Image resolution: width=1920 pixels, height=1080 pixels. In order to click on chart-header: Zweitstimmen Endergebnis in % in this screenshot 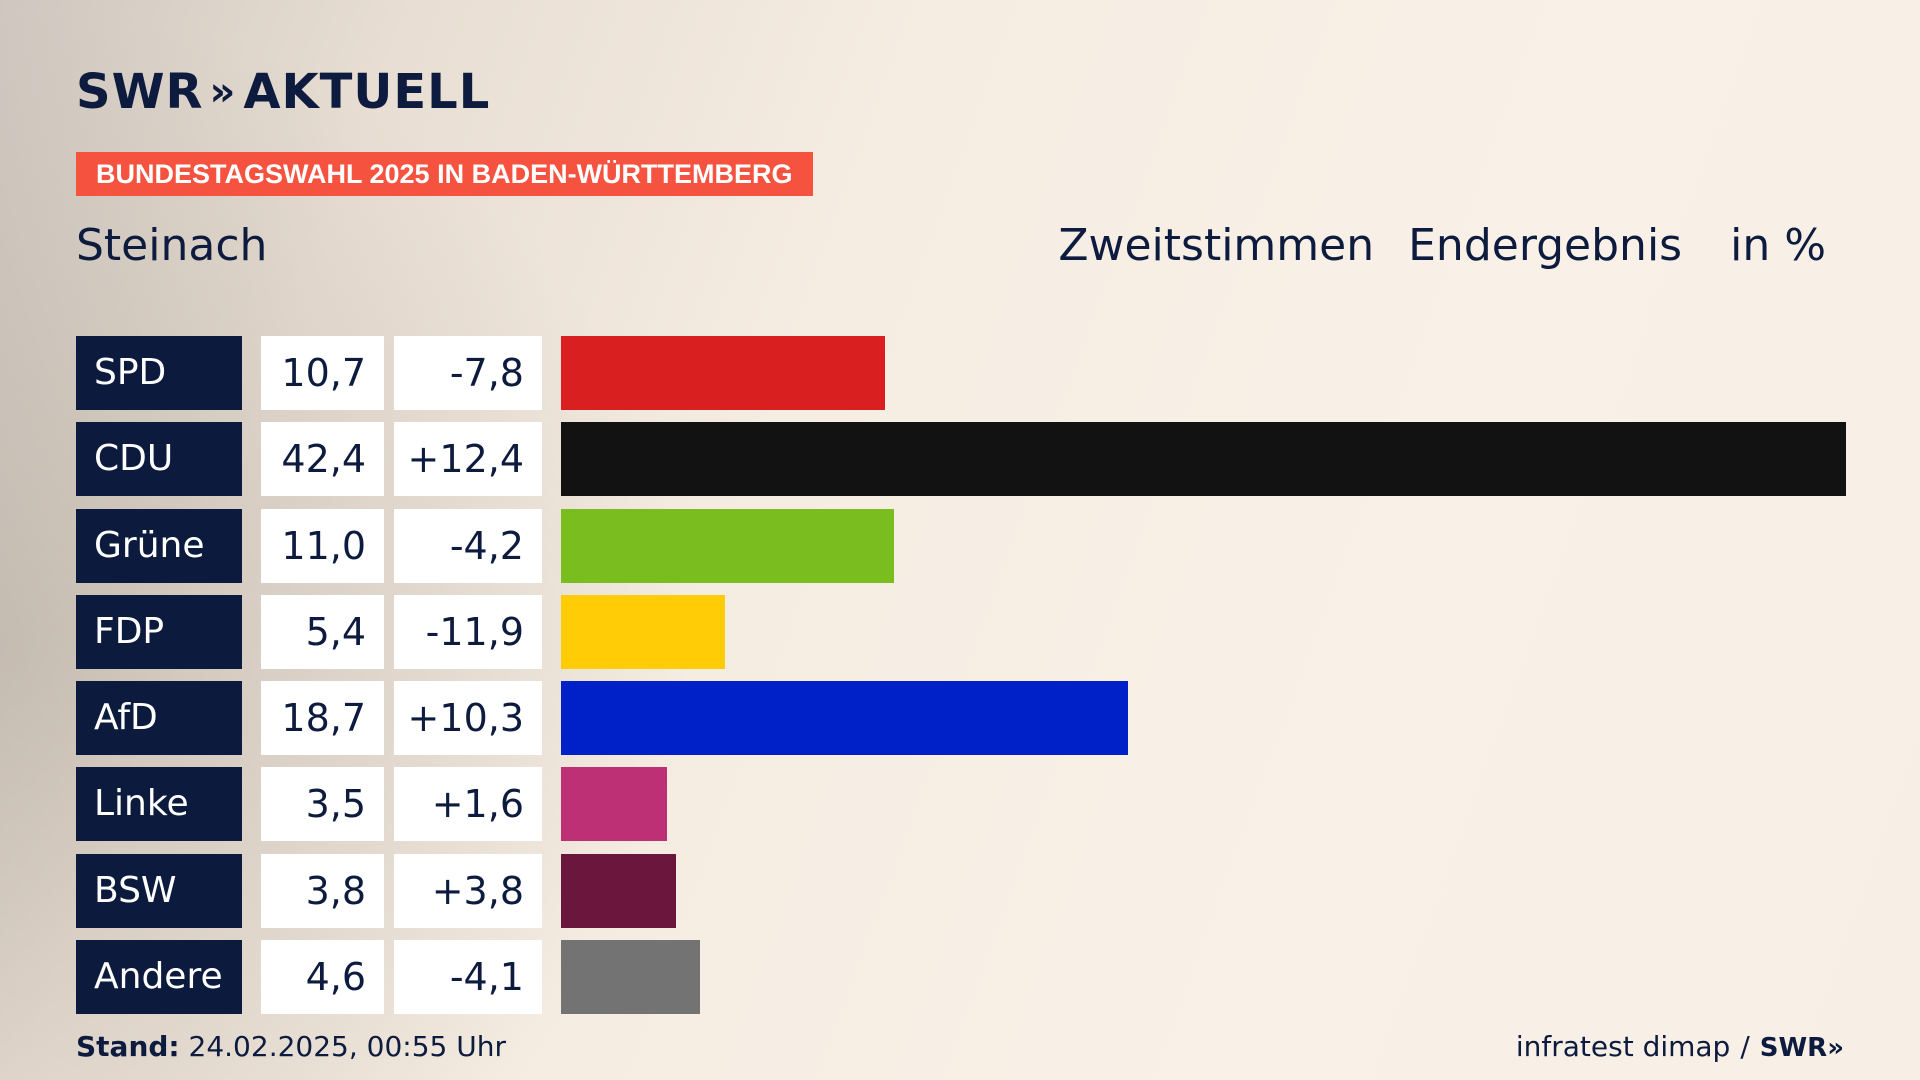, I will do `click(1442, 245)`.